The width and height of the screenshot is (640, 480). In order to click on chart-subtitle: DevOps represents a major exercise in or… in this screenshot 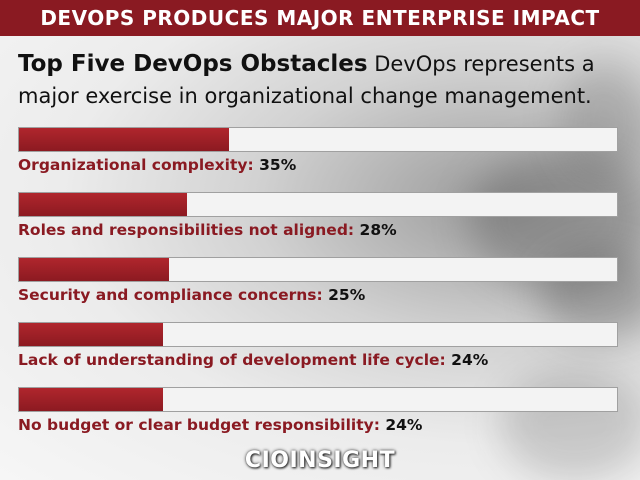, I will do `click(306, 80)`.